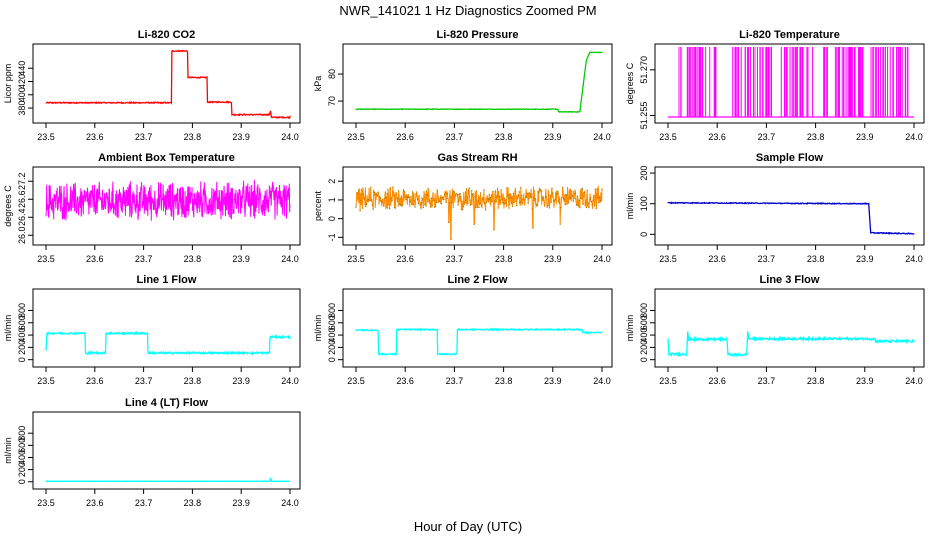 The width and height of the screenshot is (936, 540). Describe the element at coordinates (332, 359) in the screenshot. I see `y-tick-label: 0` at that location.